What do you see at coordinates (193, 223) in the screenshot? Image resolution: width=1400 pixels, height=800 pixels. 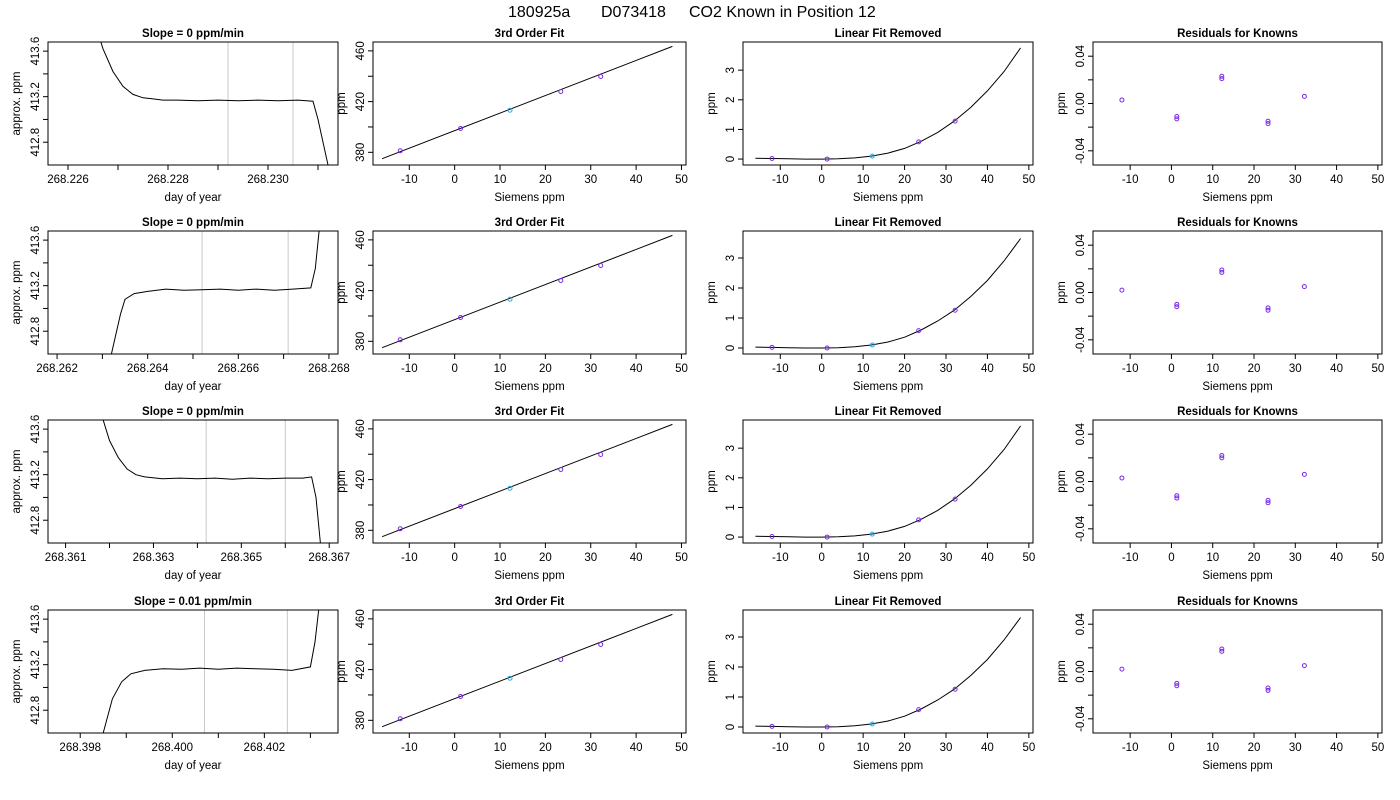 I see `panel-title: Slope = 0 ppm/min` at bounding box center [193, 223].